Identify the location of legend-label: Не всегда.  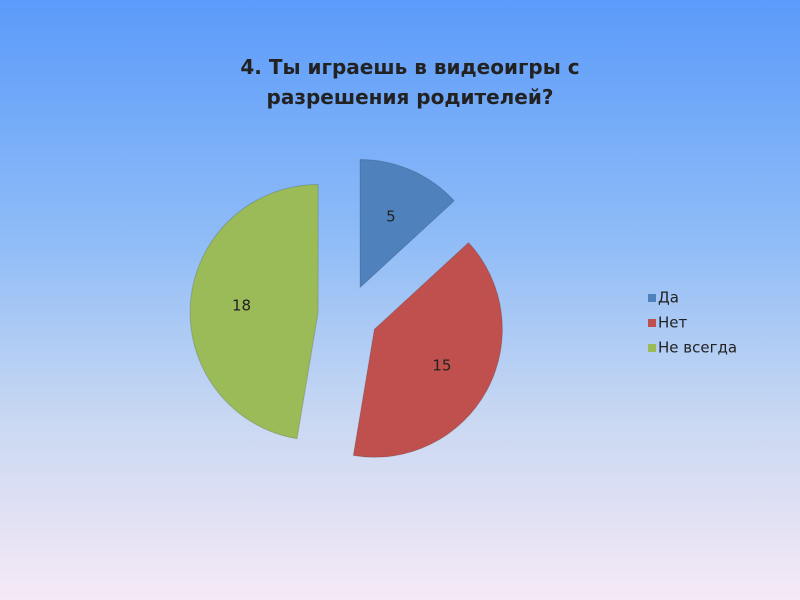
(697, 348).